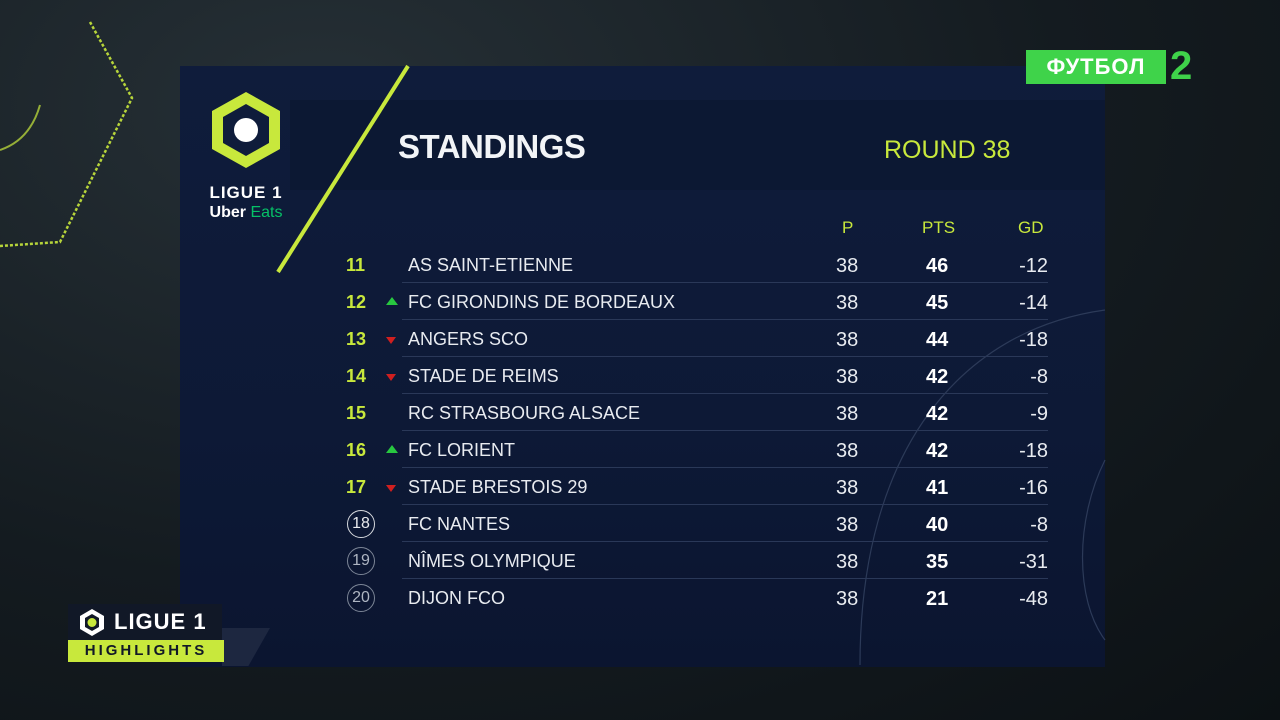  Describe the element at coordinates (848, 227) in the screenshot. I see `column-header-played: P` at that location.